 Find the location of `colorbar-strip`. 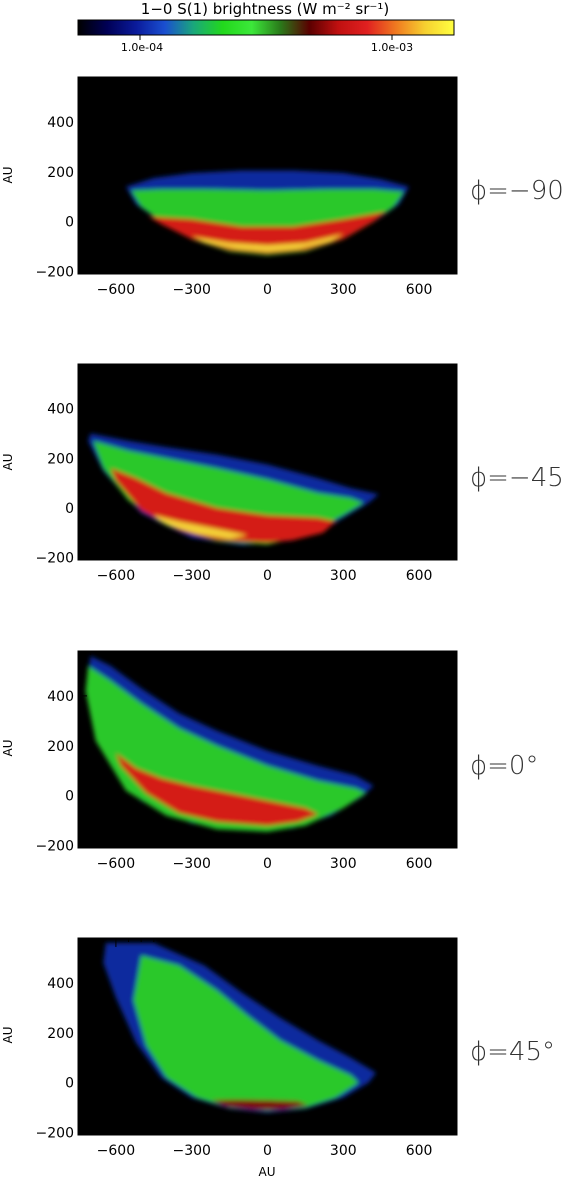

colorbar-strip is located at coordinates (266, 27).